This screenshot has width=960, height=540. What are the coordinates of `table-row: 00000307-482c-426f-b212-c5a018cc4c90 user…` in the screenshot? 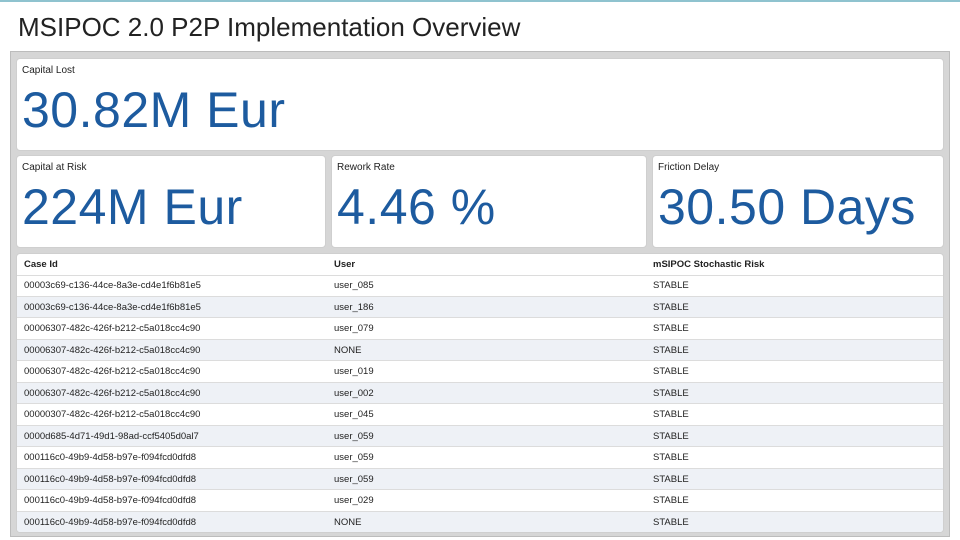 It's located at (480, 415).